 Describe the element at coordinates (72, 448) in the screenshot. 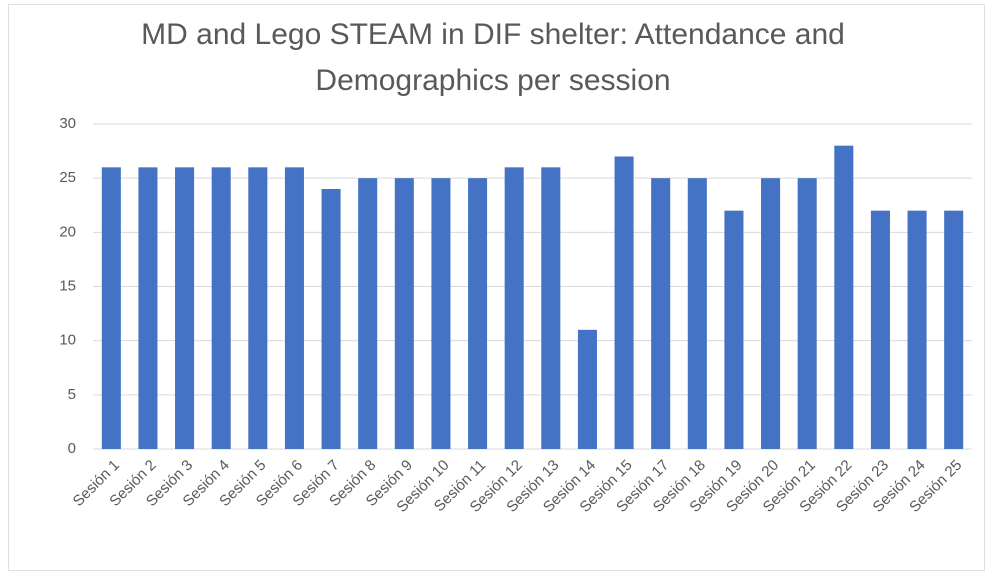

I see `y-tick-label: 0` at that location.